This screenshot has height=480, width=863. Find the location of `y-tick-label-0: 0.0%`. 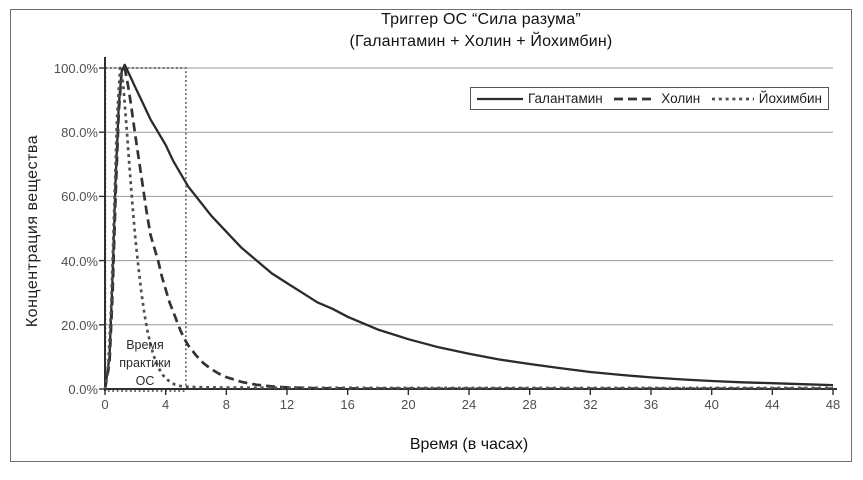

y-tick-label-0: 0.0% is located at coordinates (83, 389).